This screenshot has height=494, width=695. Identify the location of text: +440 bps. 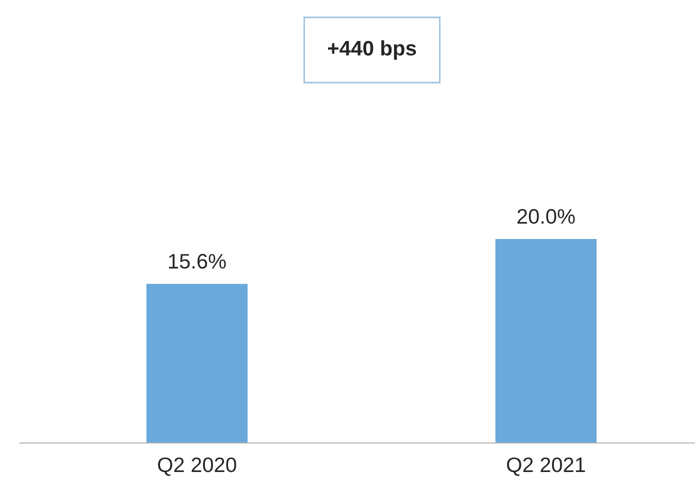
(372, 50).